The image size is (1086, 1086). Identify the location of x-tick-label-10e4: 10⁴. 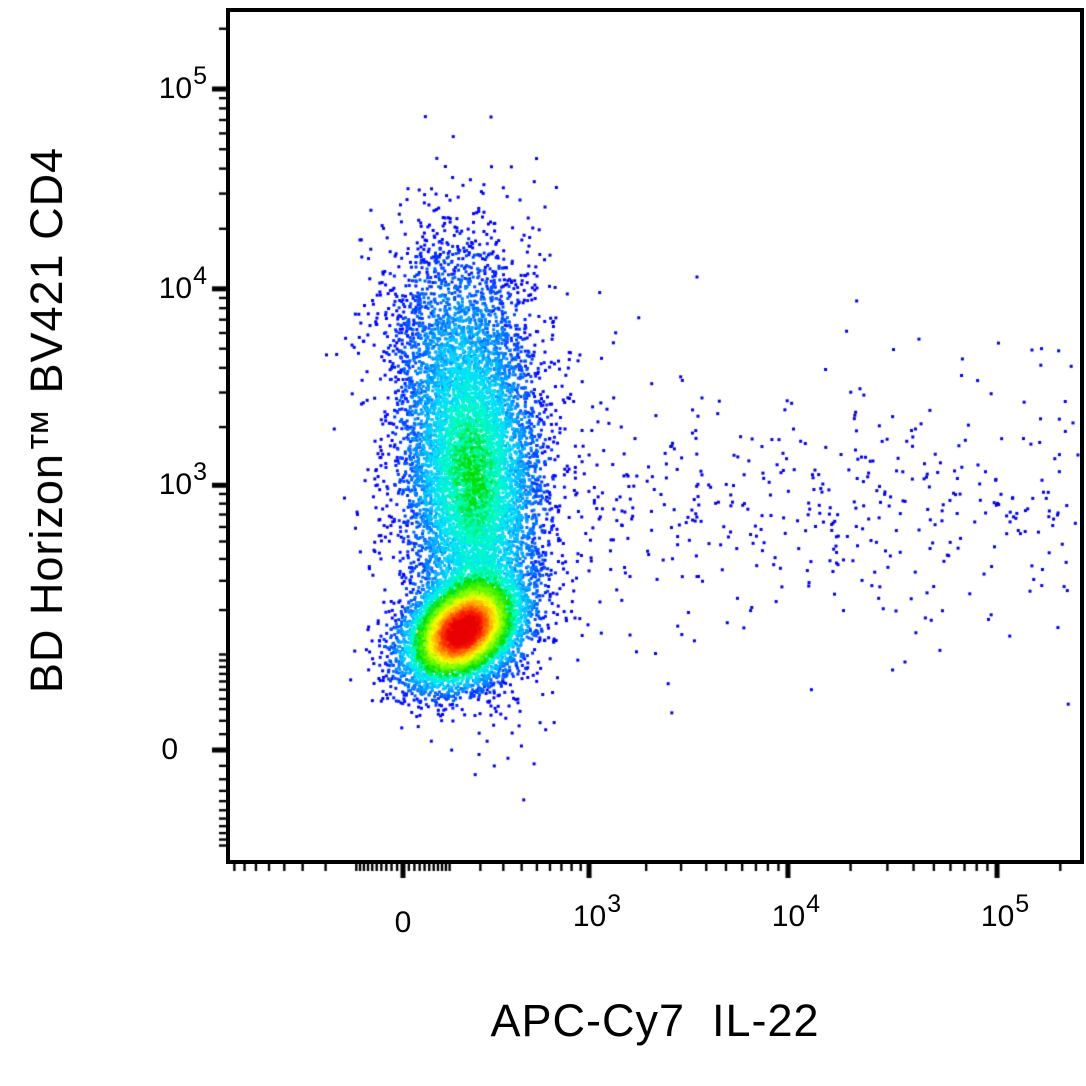
(795, 912).